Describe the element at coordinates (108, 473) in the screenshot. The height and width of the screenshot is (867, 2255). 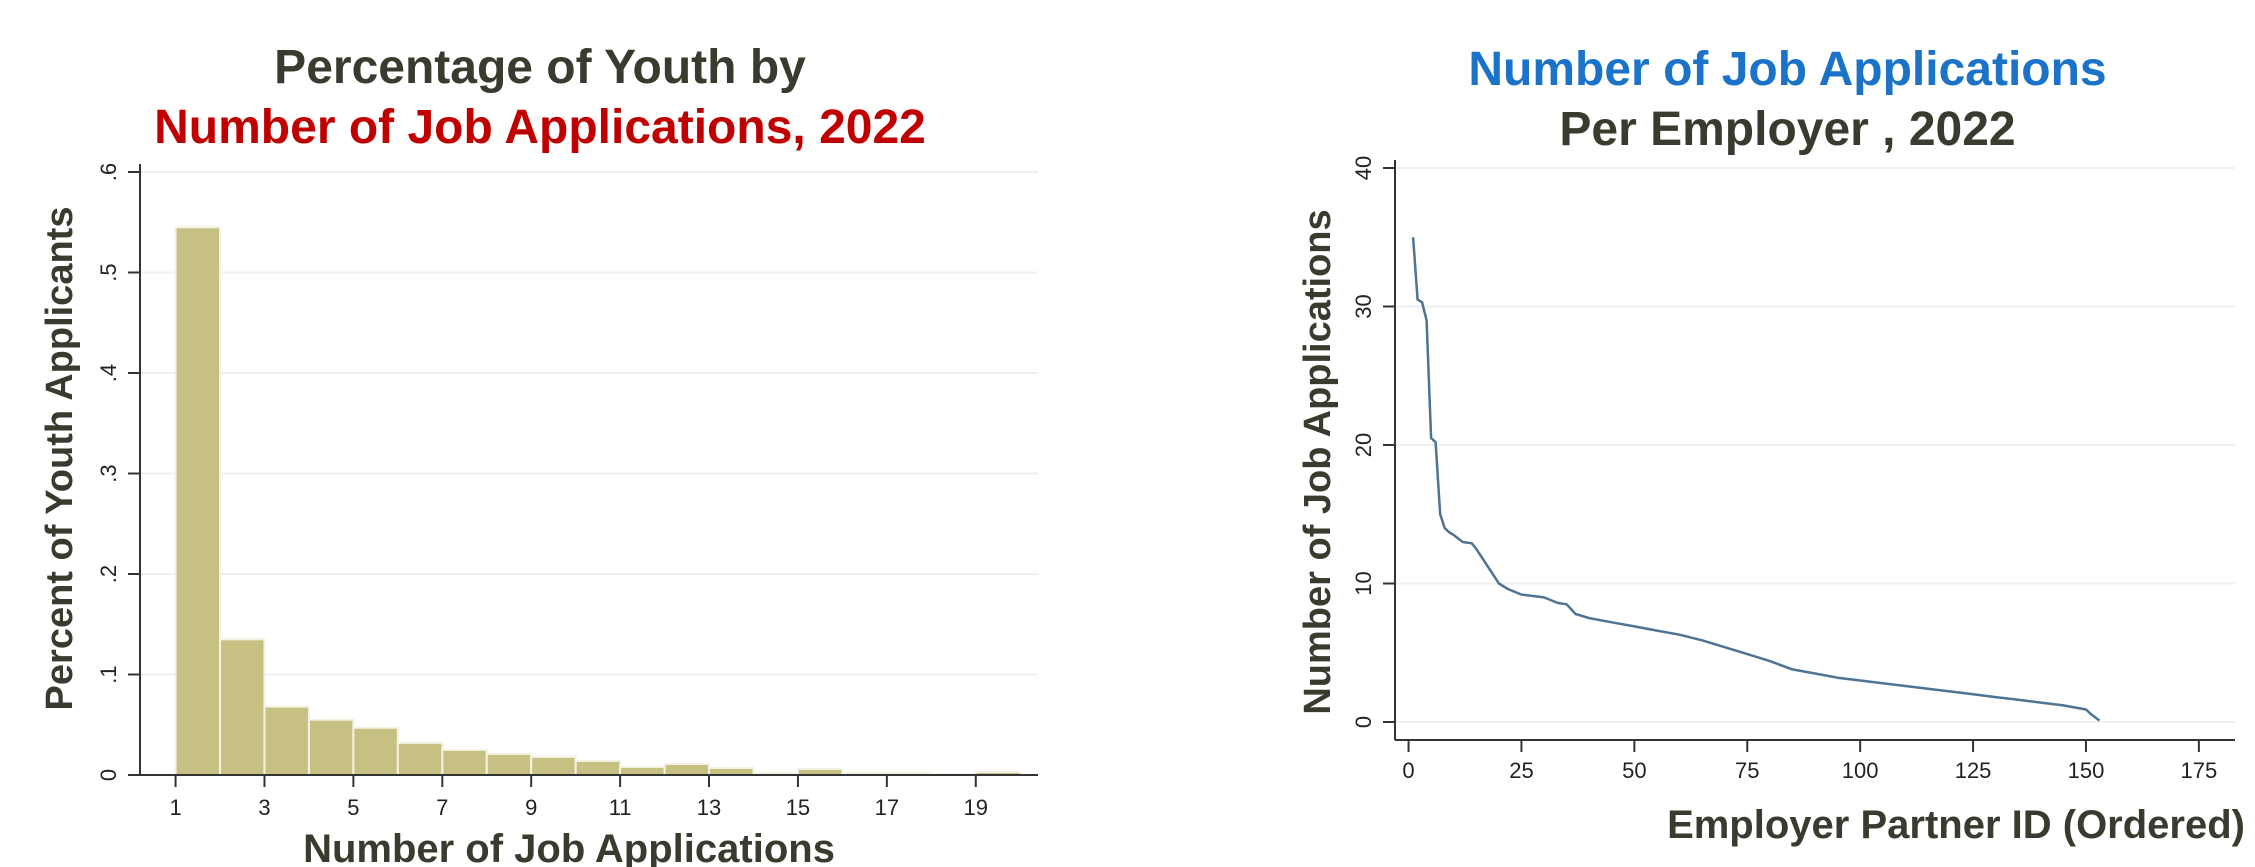
I see `y-tick-label: .3` at that location.